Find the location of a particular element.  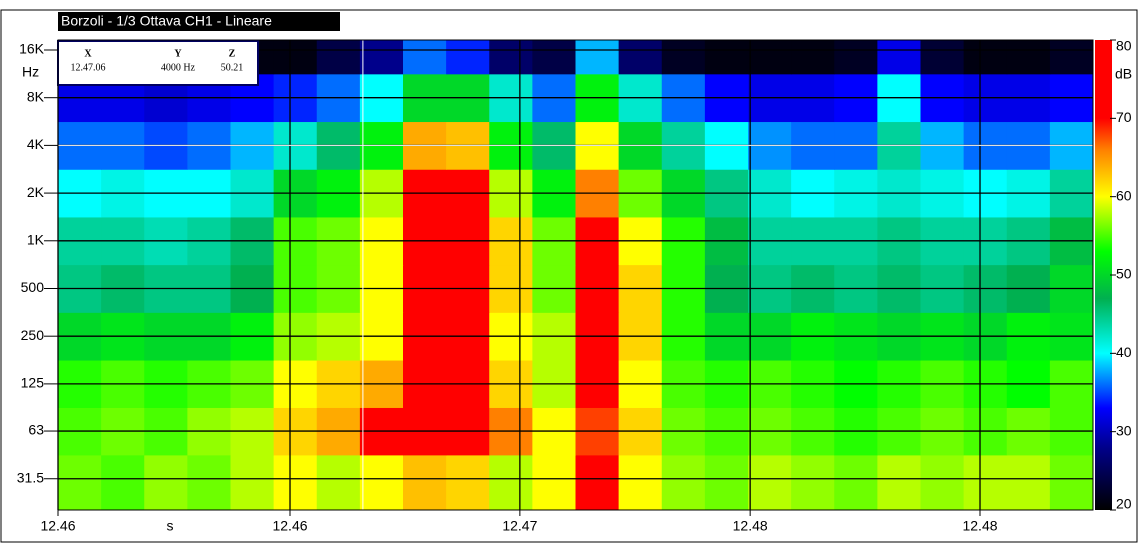

y-tick-label: 4K is located at coordinates (36, 144).